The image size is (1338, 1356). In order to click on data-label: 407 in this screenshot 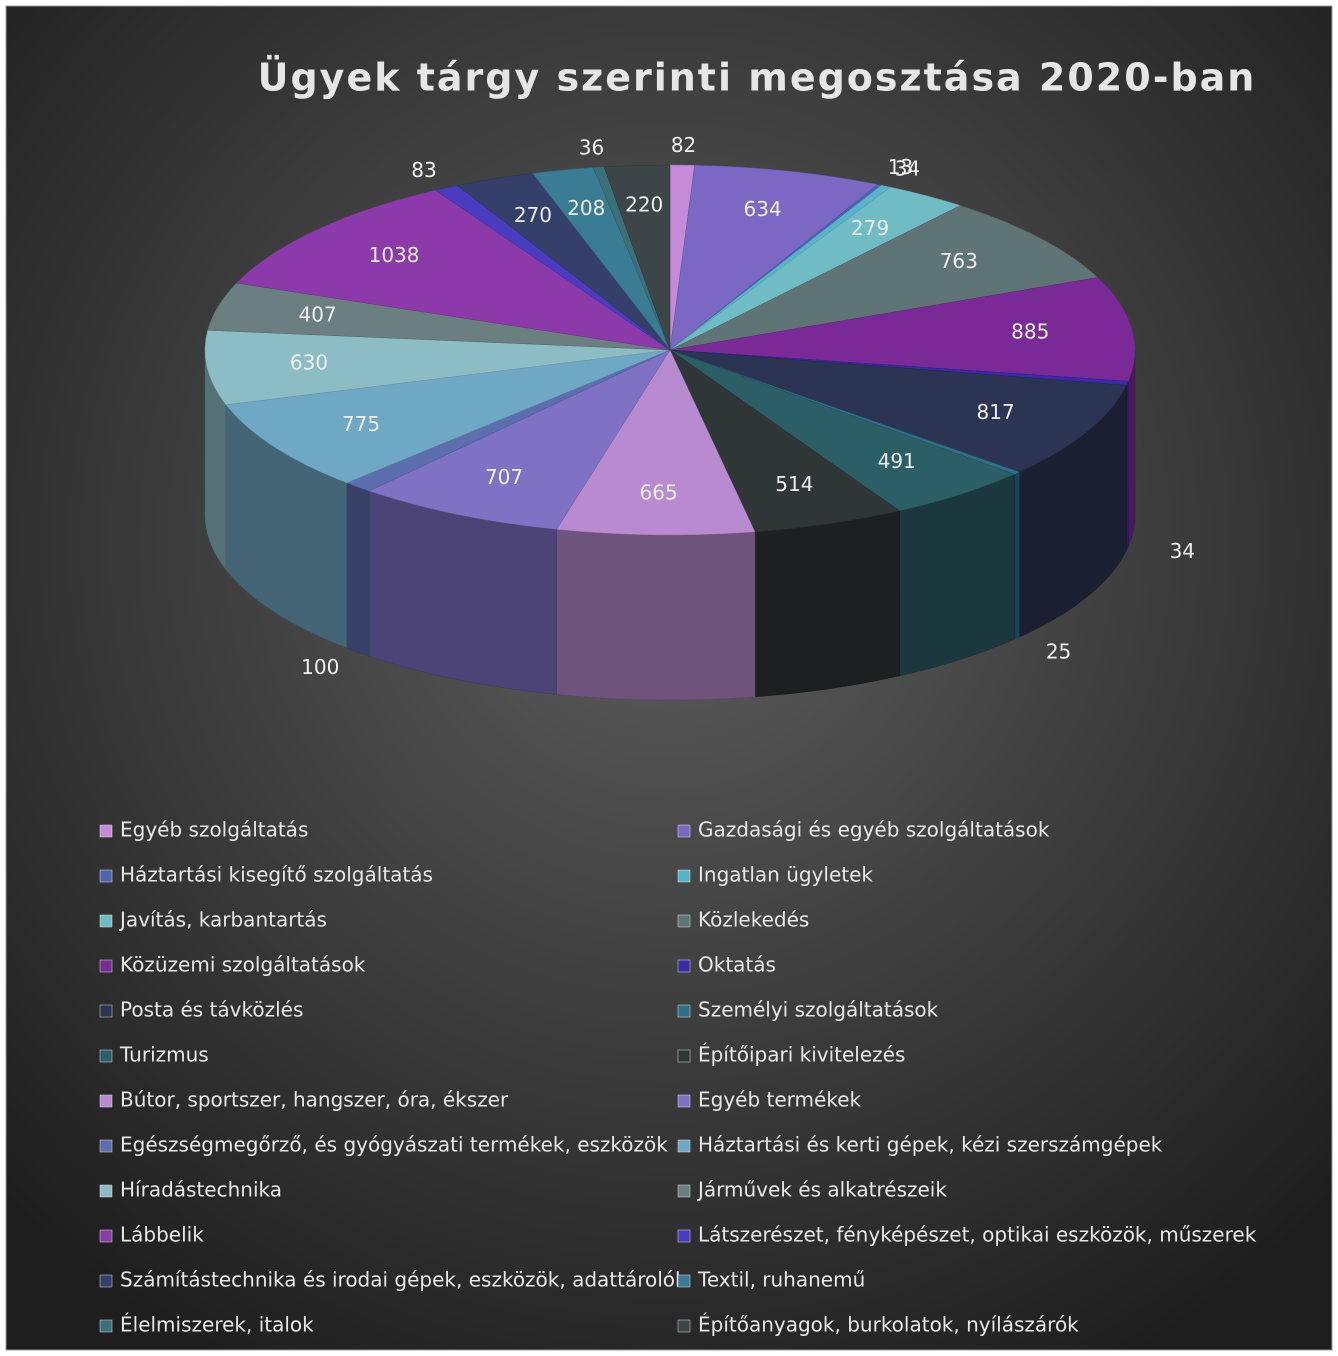, I will do `click(317, 314)`.